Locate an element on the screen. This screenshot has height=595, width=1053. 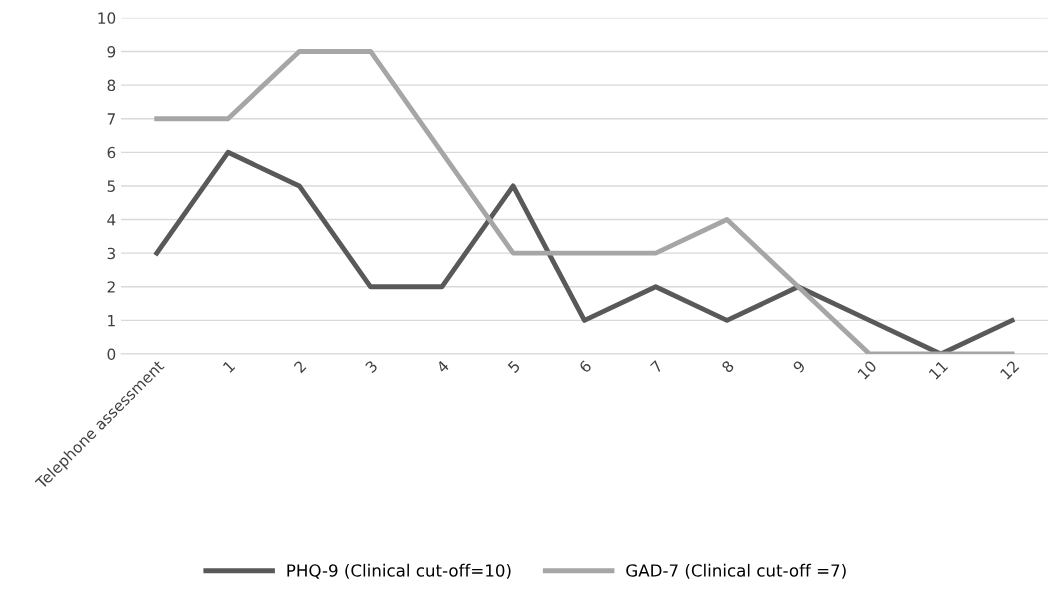
y-tick-label: 9 is located at coordinates (111, 51).